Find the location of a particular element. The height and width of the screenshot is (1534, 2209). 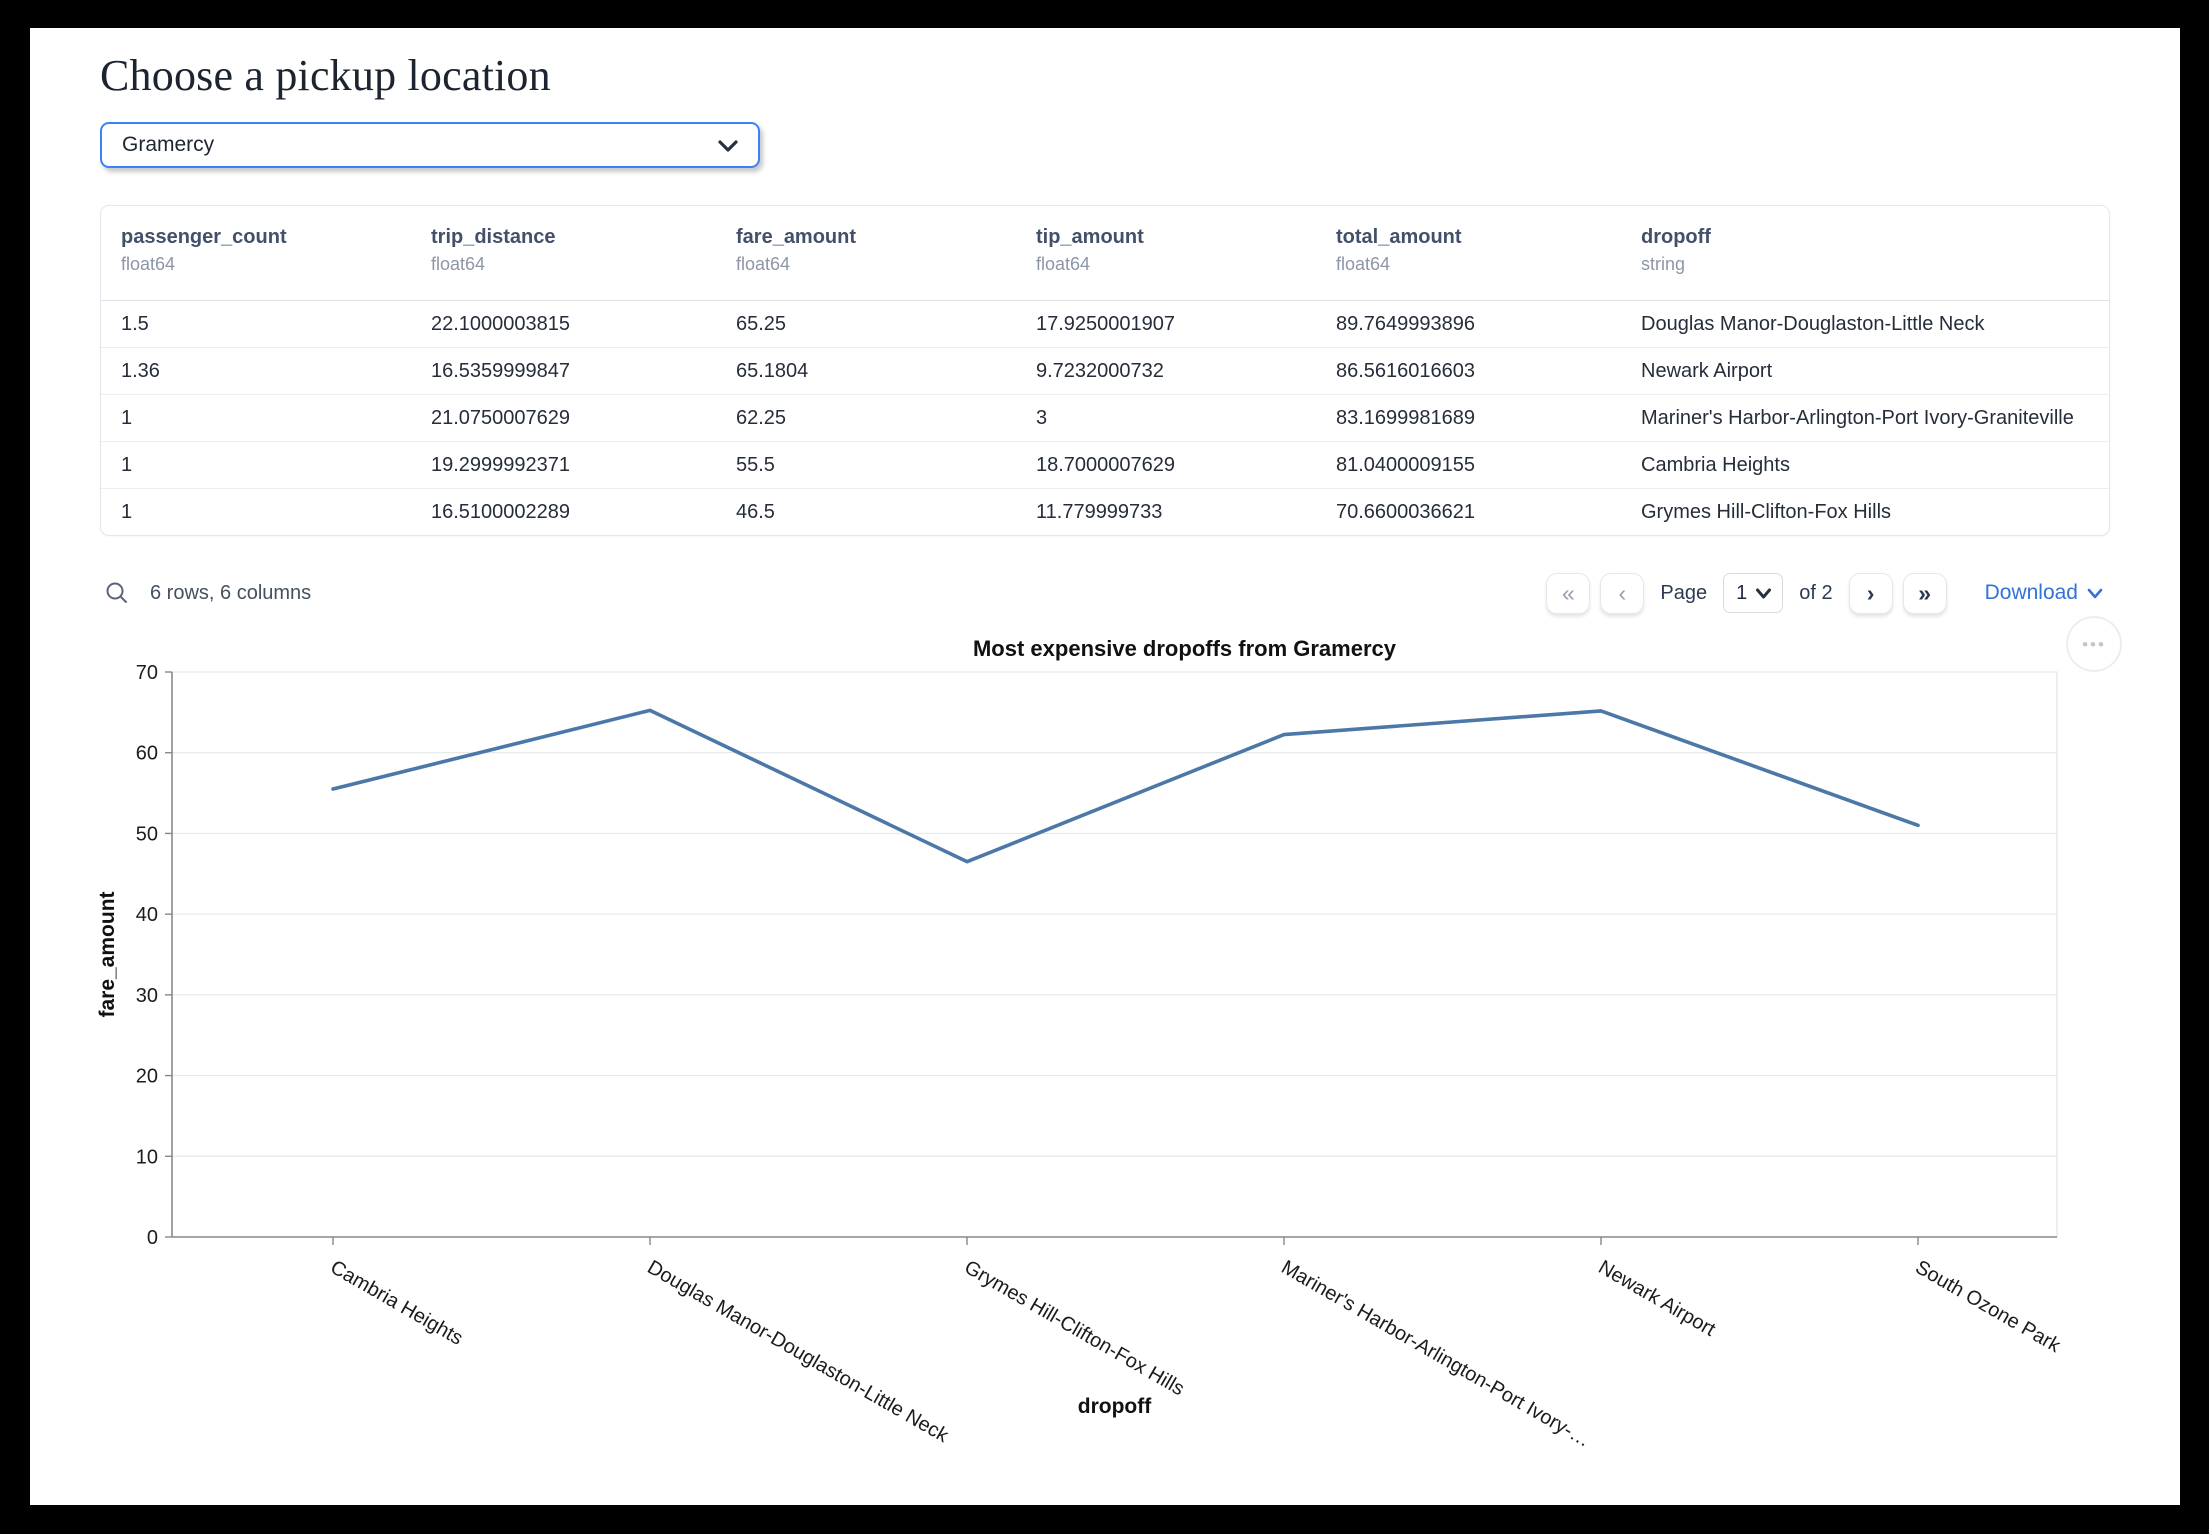

chart-title: Most expensive dropoffs from Gramercy is located at coordinates (1184, 648).